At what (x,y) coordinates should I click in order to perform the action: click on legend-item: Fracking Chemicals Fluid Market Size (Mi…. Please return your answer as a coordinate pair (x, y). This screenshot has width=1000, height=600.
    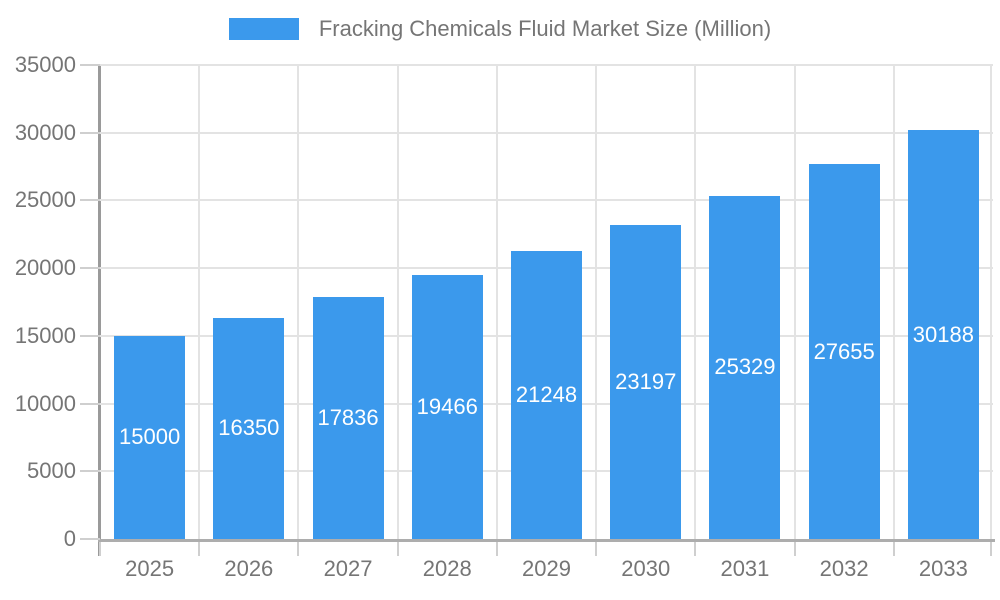
    Looking at the image, I should click on (500, 29).